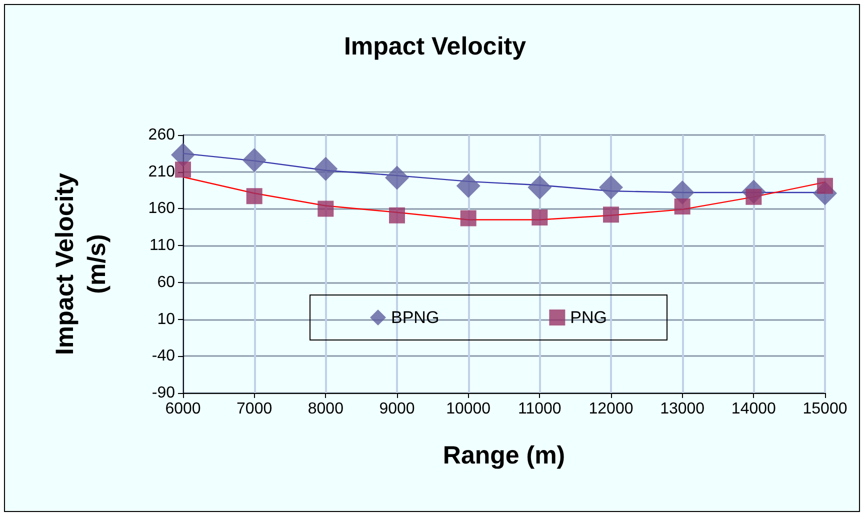  I want to click on y-tick-label: 210, so click(162, 171).